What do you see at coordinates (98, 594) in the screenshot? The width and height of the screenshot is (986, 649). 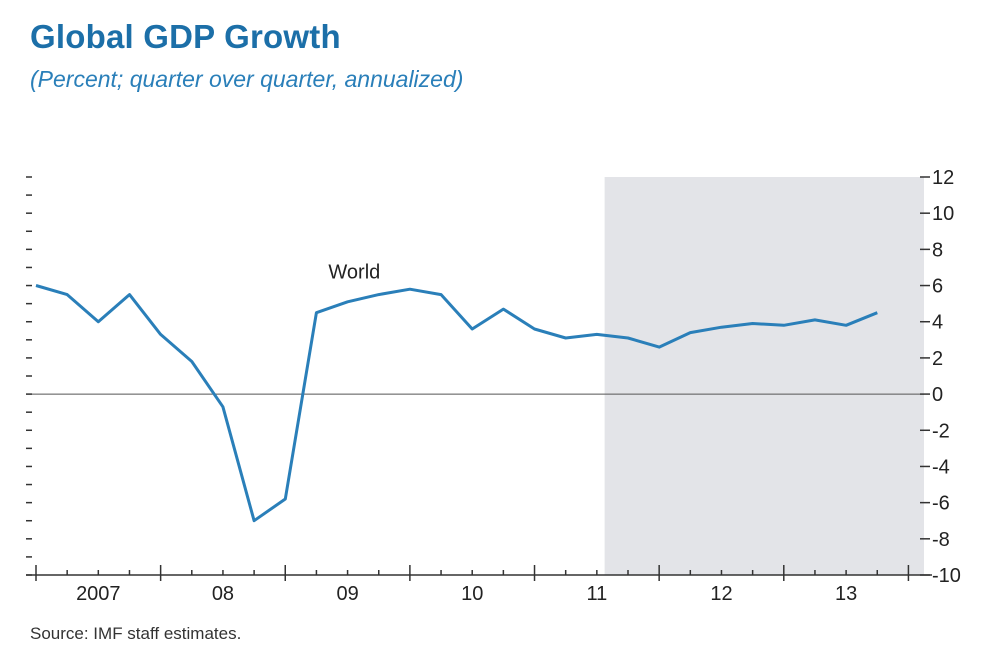 I see `x-tick-label: 2007` at bounding box center [98, 594].